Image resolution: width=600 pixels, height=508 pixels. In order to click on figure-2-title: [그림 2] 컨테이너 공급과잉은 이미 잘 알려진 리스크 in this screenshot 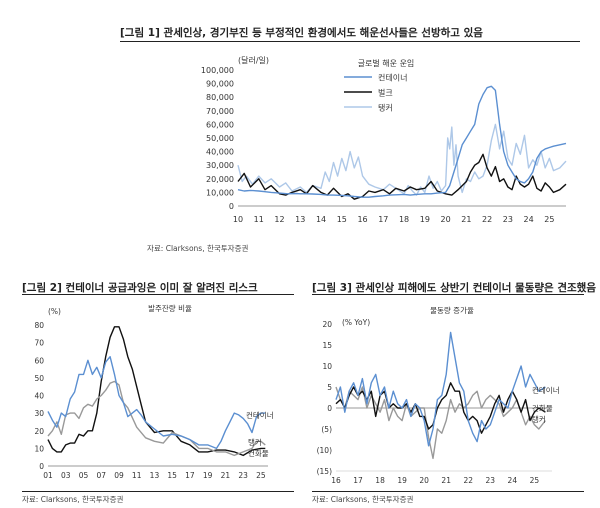, I will do `click(140, 288)`.